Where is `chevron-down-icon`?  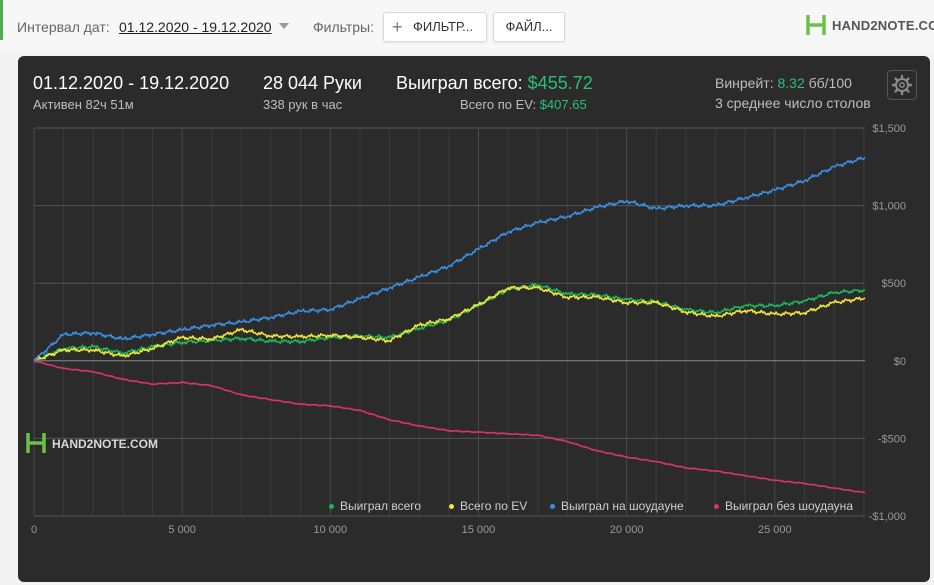 chevron-down-icon is located at coordinates (284, 26).